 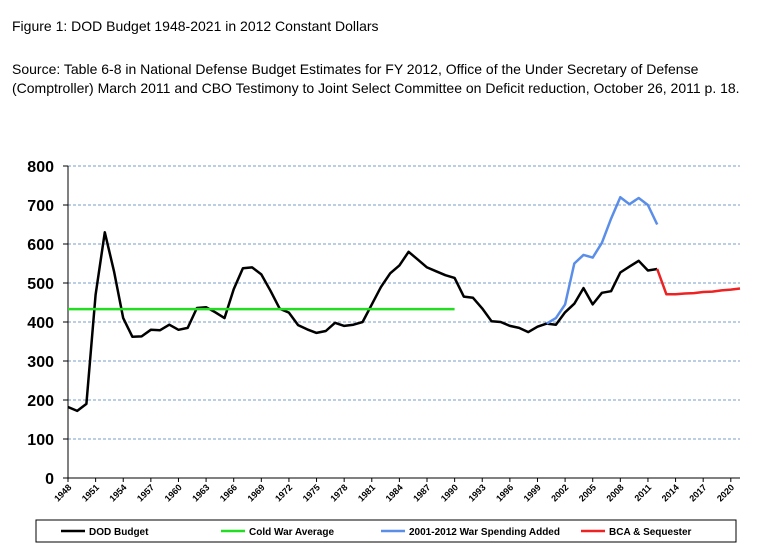 What do you see at coordinates (283, 492) in the screenshot?
I see `x-tick-label: 1972` at bounding box center [283, 492].